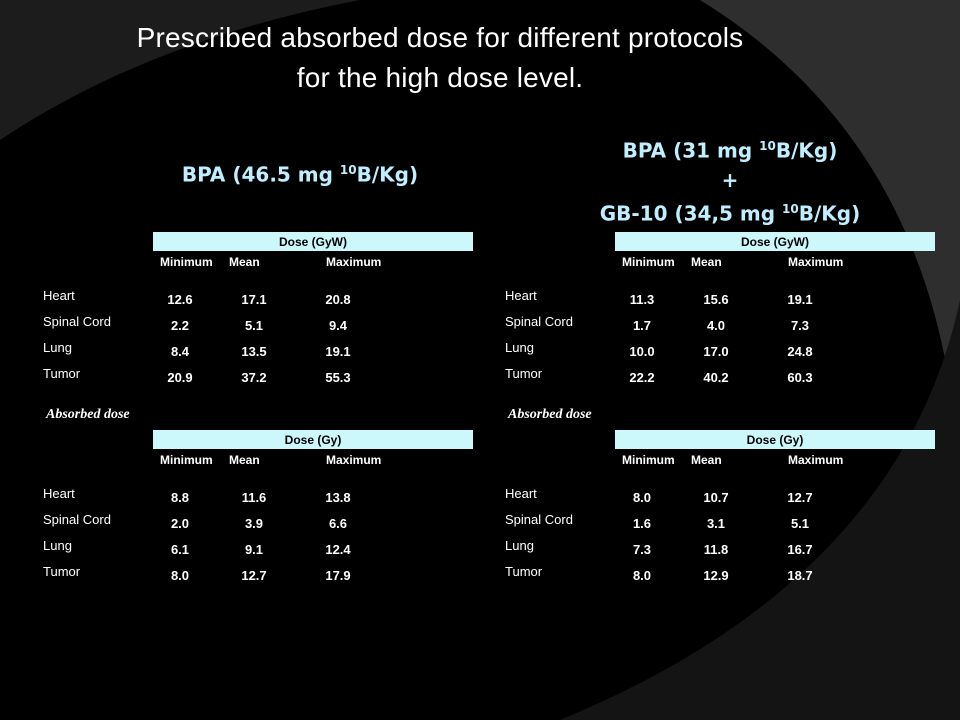 The height and width of the screenshot is (720, 960). I want to click on table-cell: 11.6, so click(254, 497).